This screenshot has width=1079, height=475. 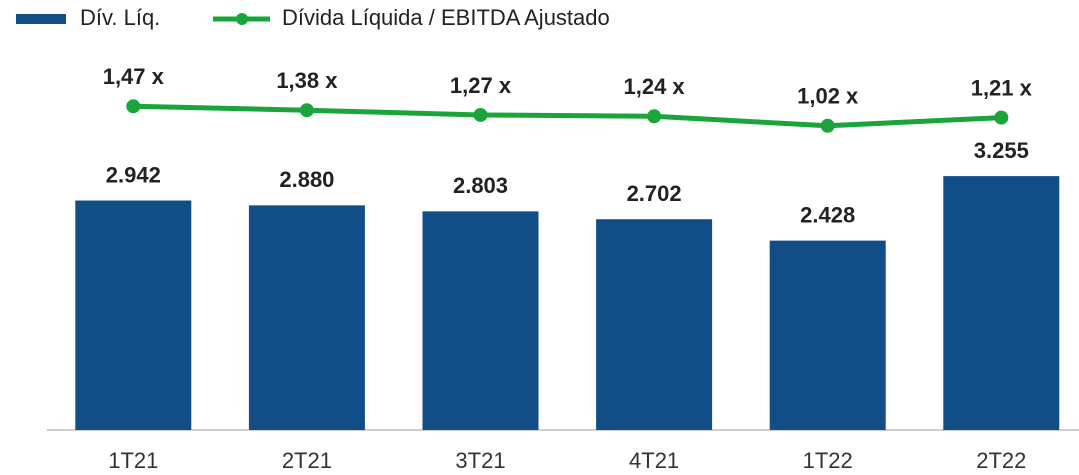 I want to click on x-tick-label: 4T21, so click(x=654, y=460).